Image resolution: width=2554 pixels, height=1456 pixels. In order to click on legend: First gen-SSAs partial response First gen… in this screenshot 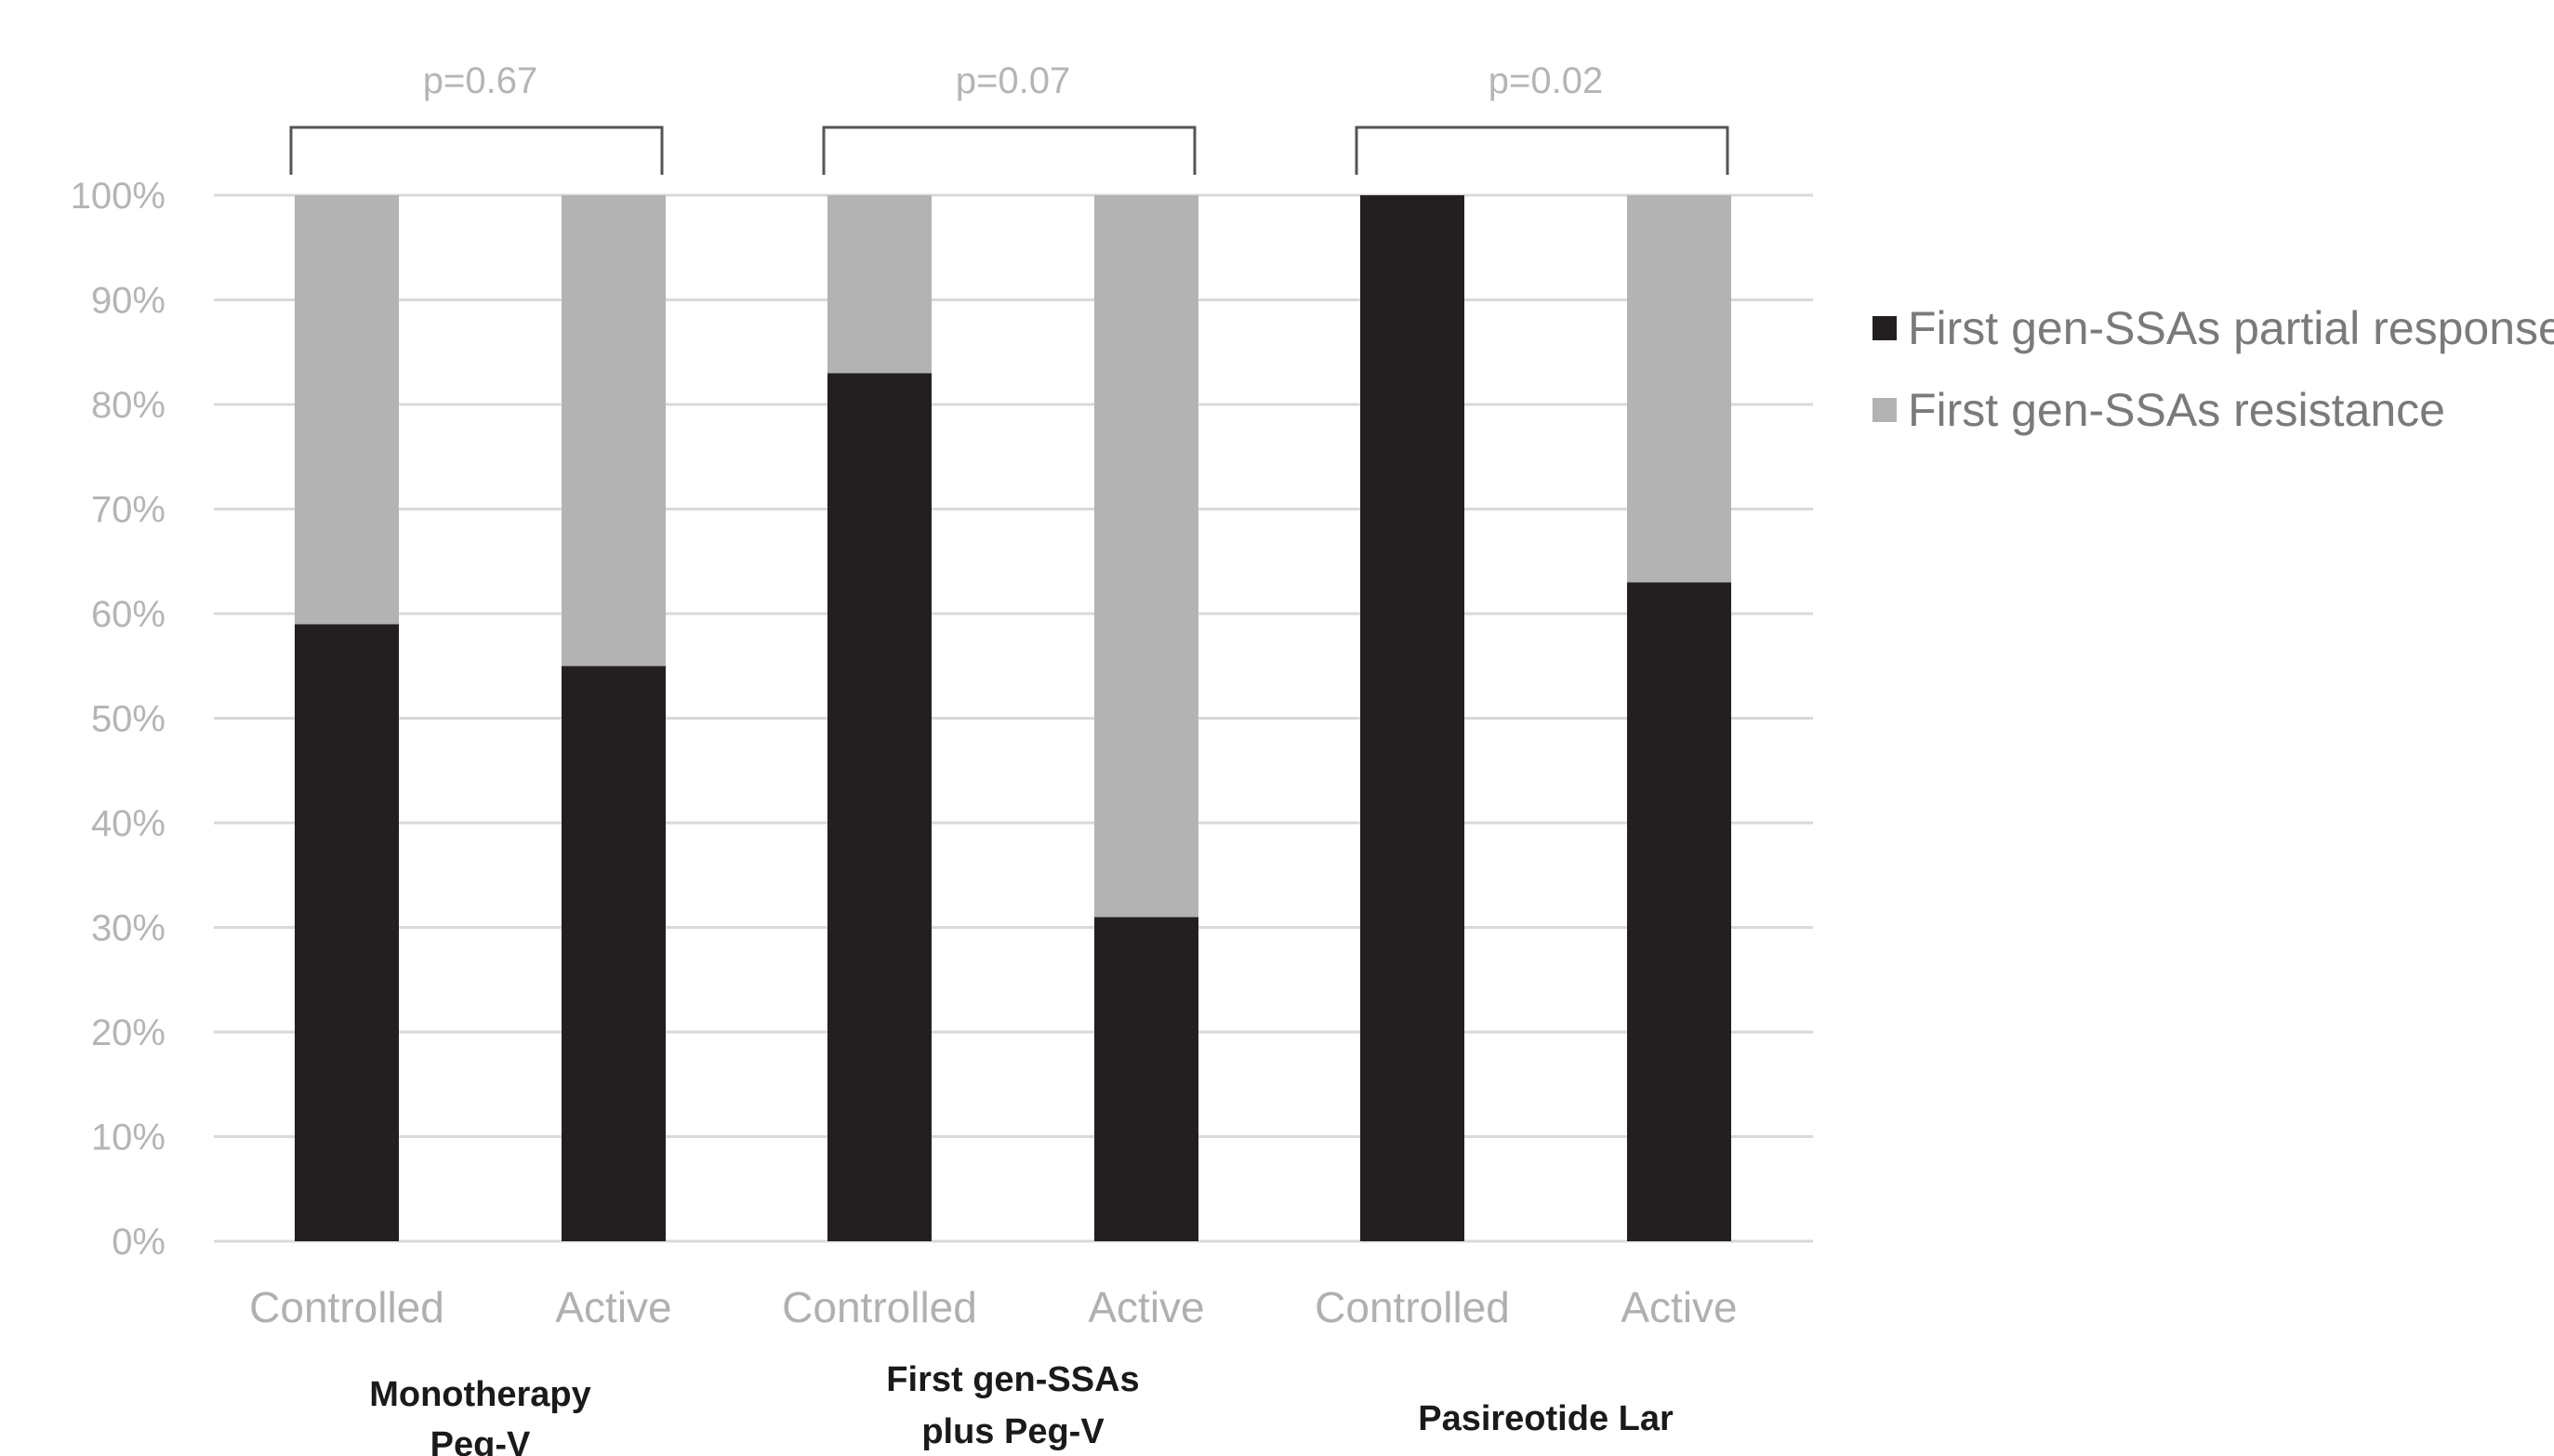, I will do `click(2213, 369)`.